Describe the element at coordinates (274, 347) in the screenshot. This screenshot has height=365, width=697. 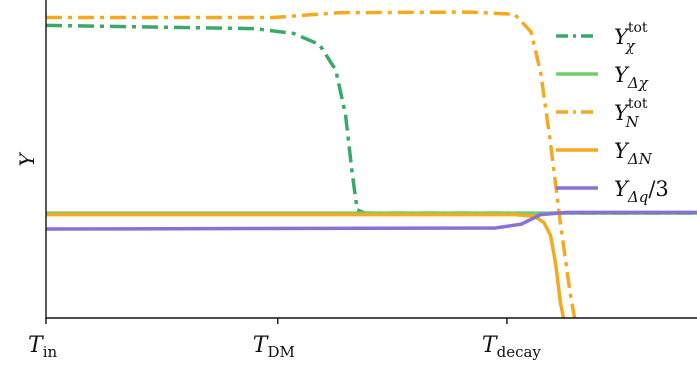
I see `x-tick-label: TDM` at that location.